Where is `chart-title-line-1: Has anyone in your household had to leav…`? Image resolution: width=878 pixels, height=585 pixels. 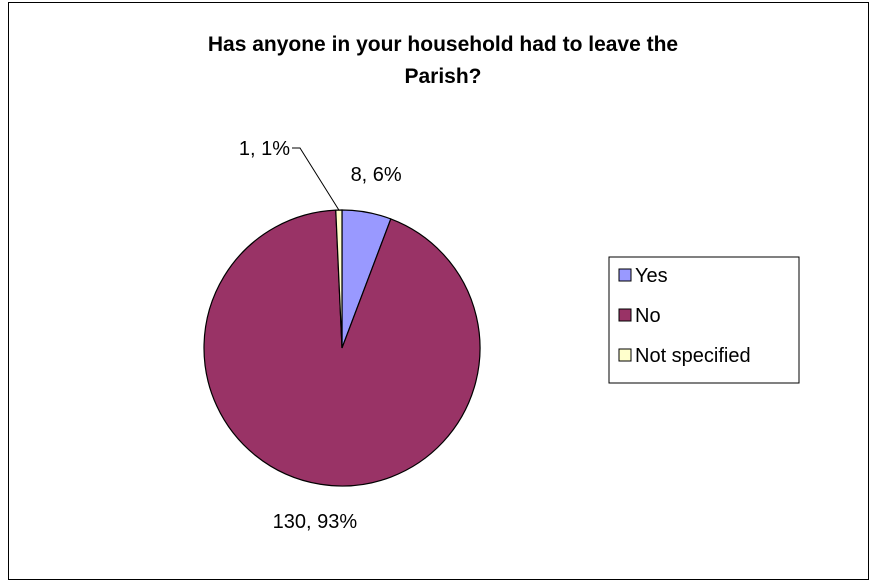 chart-title-line-1: Has anyone in your household had to leav… is located at coordinates (443, 44).